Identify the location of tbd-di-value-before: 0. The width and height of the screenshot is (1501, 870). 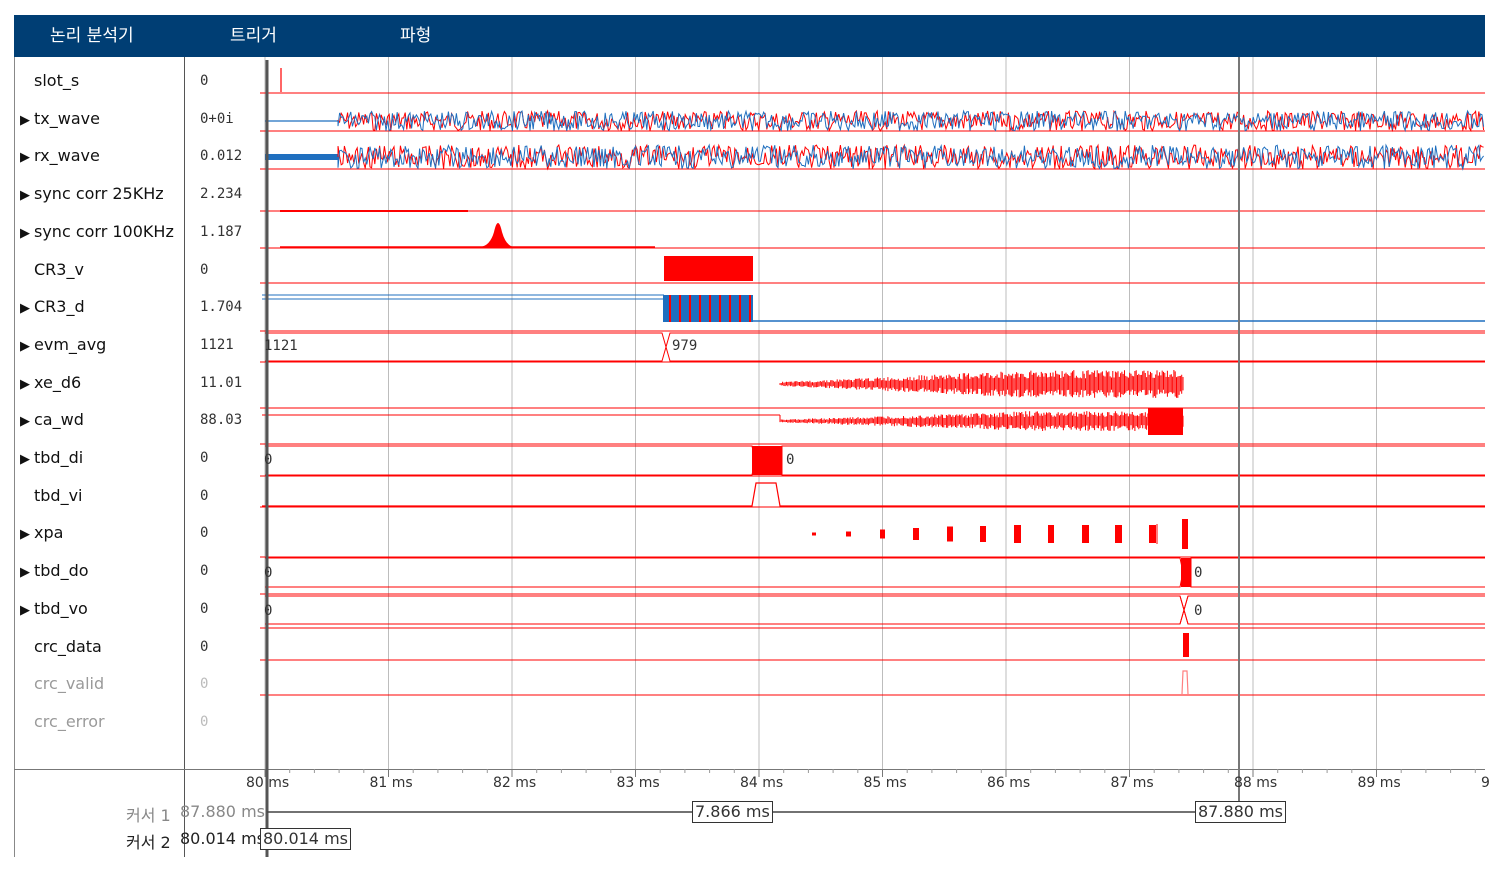
(268, 460).